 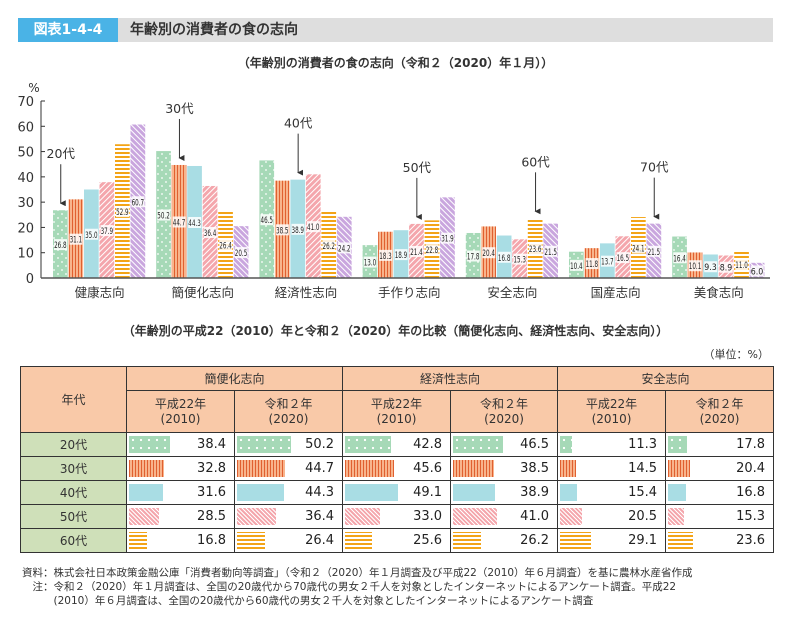 What do you see at coordinates (428, 540) in the screenshot?
I see `value-number: 25.6` at bounding box center [428, 540].